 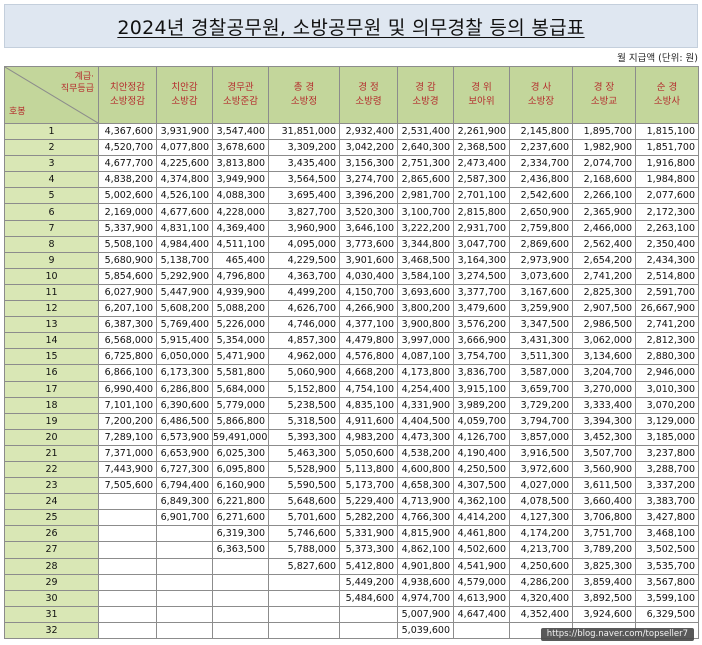 I want to click on salary-cell: 5,648,600, so click(x=304, y=502).